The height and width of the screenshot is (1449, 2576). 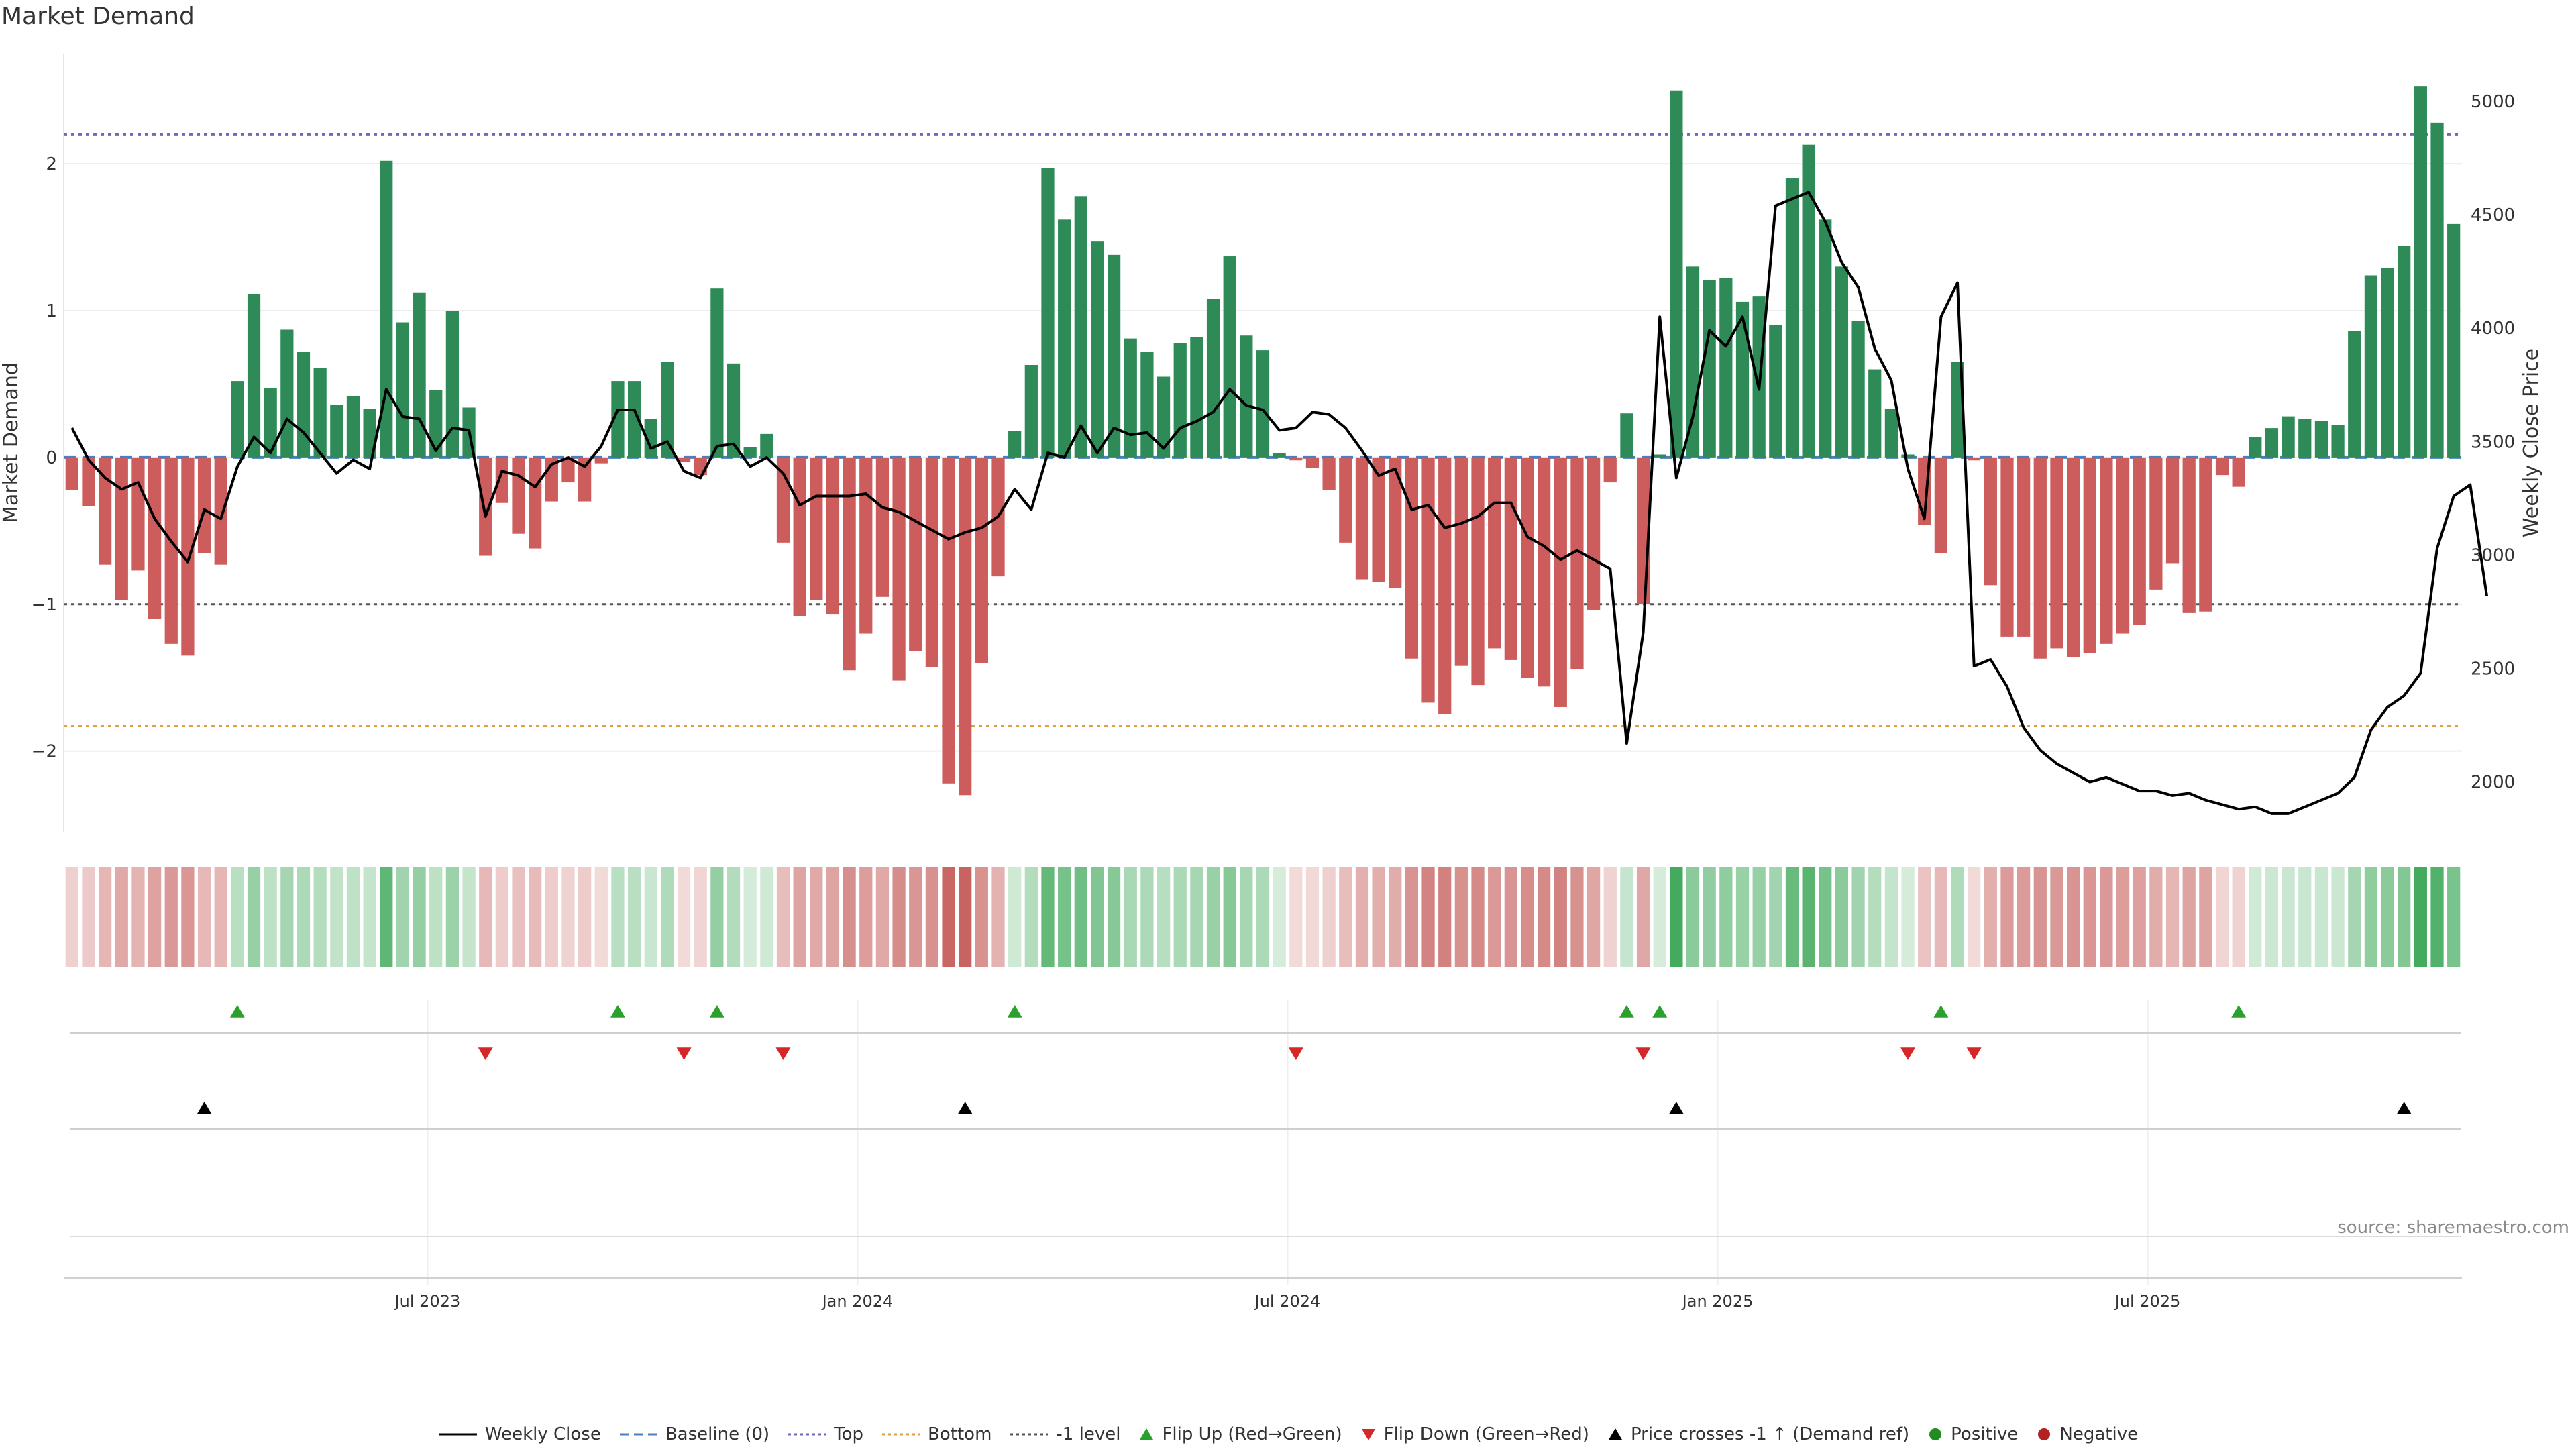 What do you see at coordinates (519, 1434) in the screenshot?
I see `legend-item: Weekly Close` at bounding box center [519, 1434].